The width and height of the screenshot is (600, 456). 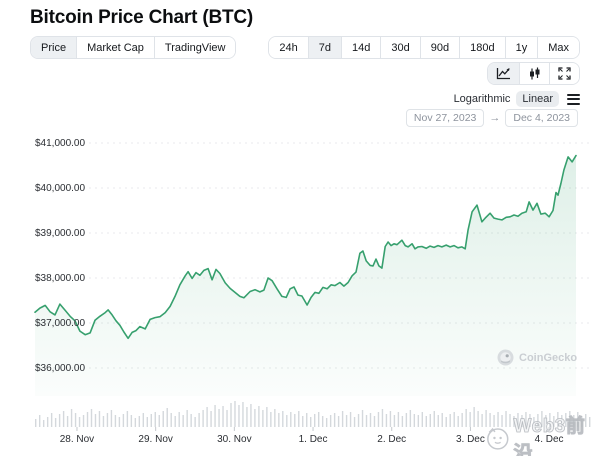 I want to click on tab-price: Price, so click(x=54, y=47).